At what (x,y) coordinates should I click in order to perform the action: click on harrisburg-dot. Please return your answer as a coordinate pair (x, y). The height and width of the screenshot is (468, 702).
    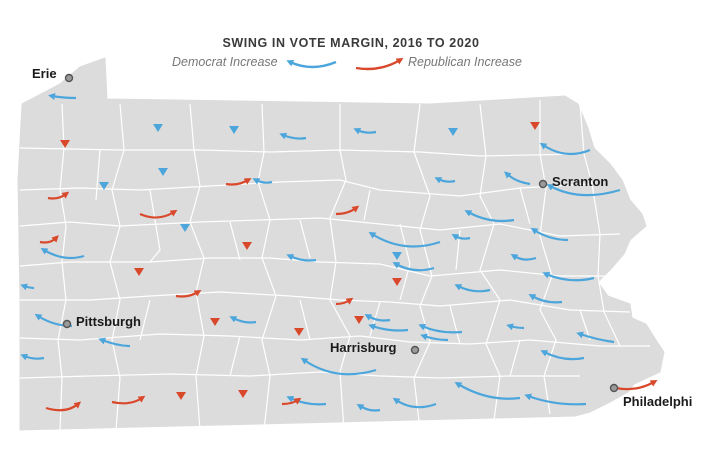
    Looking at the image, I should click on (415, 350).